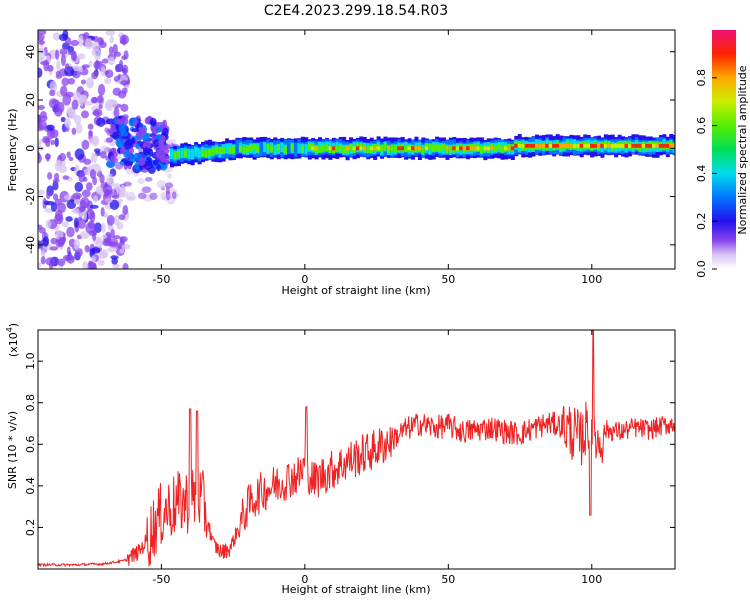 The image size is (750, 600). I want to click on snr-scale-exponent: 4, so click(9, 329).